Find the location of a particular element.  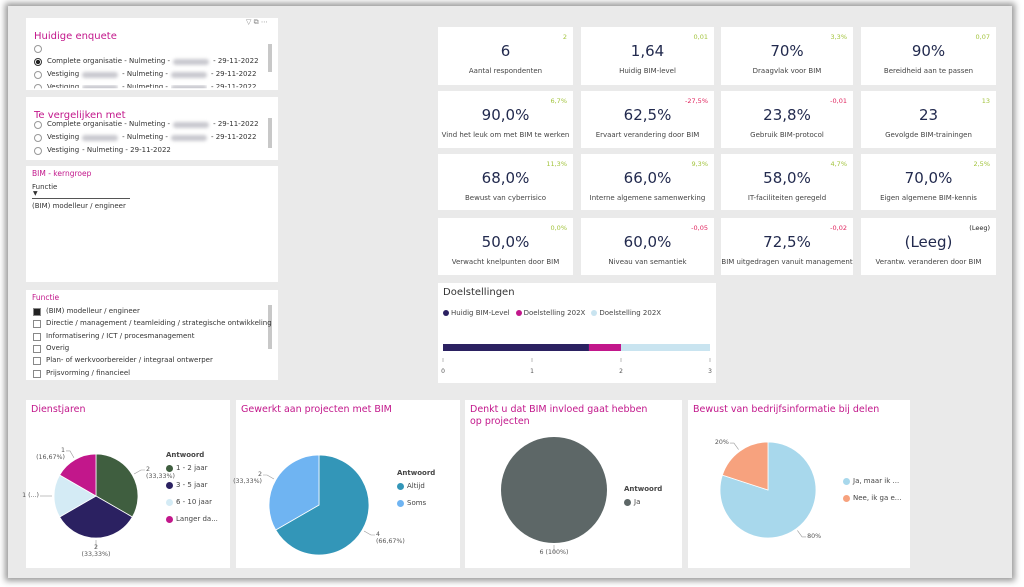

kpi-value: 23,8% is located at coordinates (787, 115).